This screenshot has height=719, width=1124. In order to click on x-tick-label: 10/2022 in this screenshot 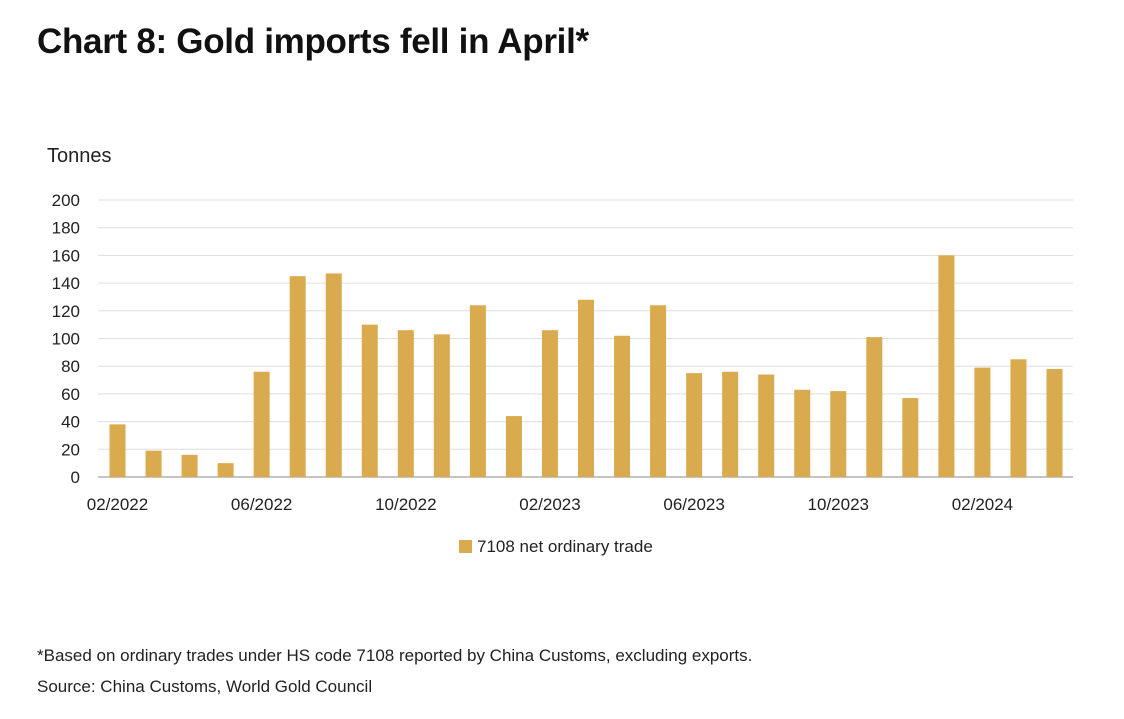, I will do `click(405, 504)`.